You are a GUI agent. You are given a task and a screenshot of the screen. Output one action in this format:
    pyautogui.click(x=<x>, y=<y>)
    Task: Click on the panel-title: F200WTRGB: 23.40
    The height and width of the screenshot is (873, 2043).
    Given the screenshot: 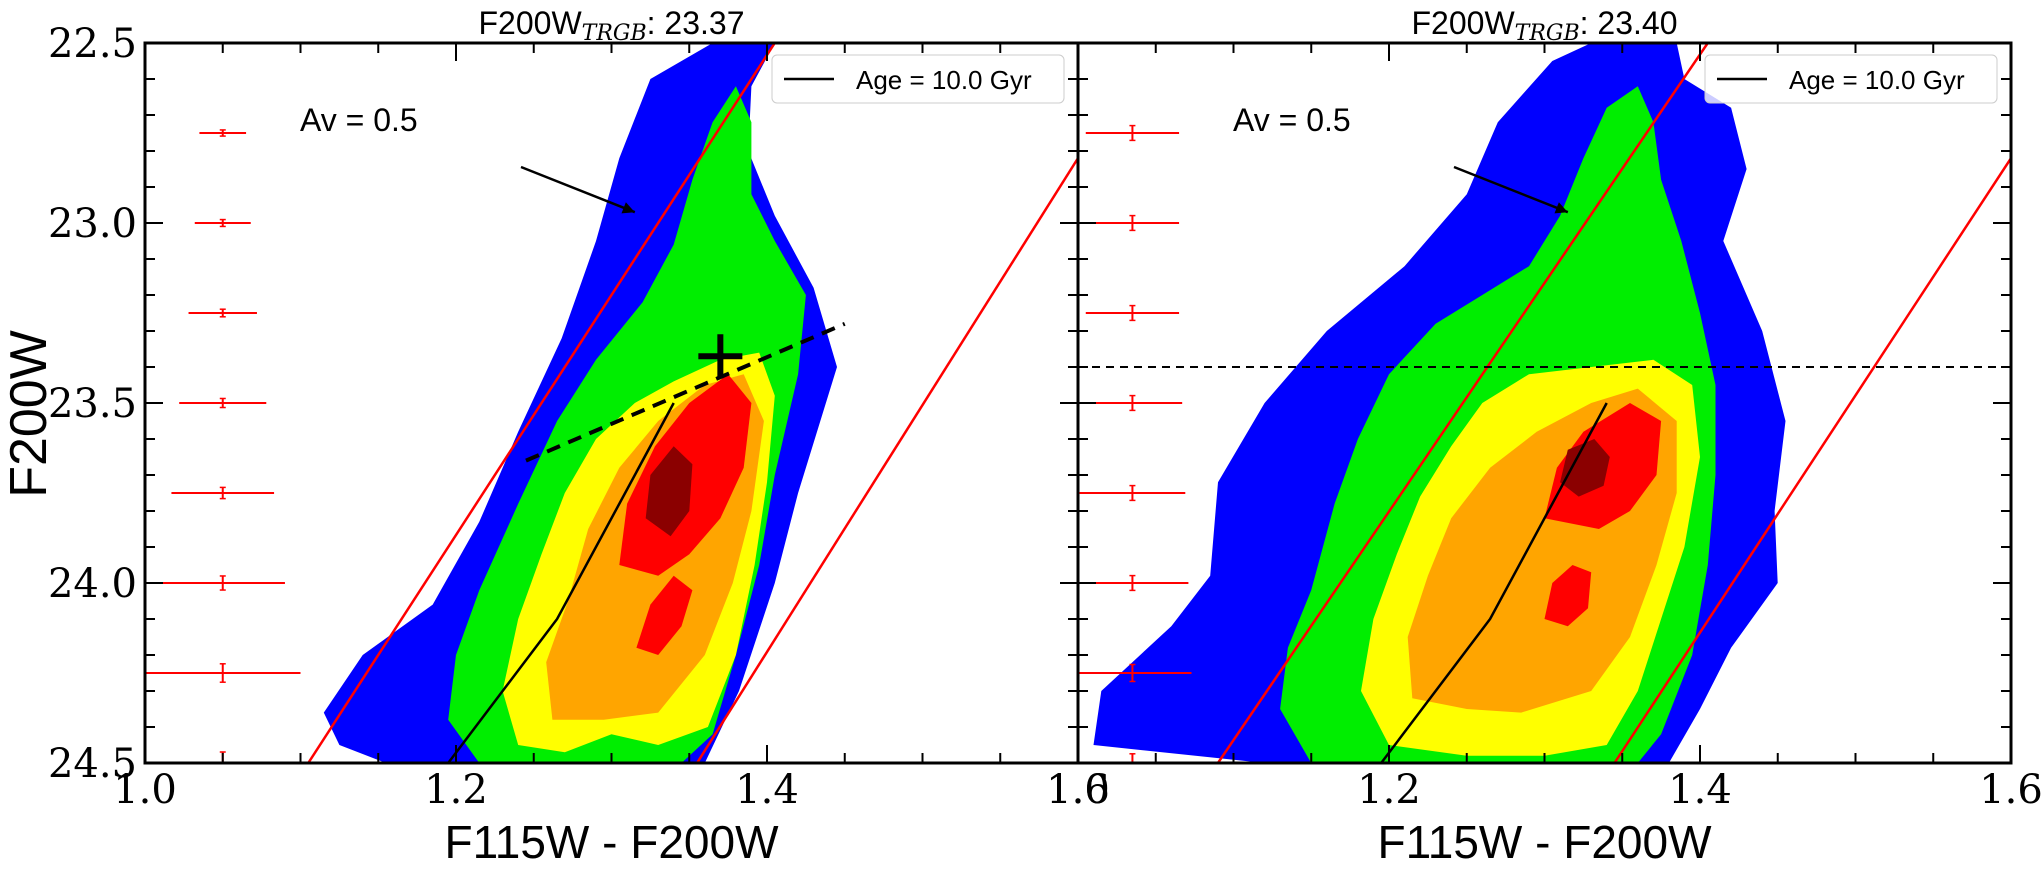 What is the action you would take?
    pyautogui.click(x=1545, y=25)
    